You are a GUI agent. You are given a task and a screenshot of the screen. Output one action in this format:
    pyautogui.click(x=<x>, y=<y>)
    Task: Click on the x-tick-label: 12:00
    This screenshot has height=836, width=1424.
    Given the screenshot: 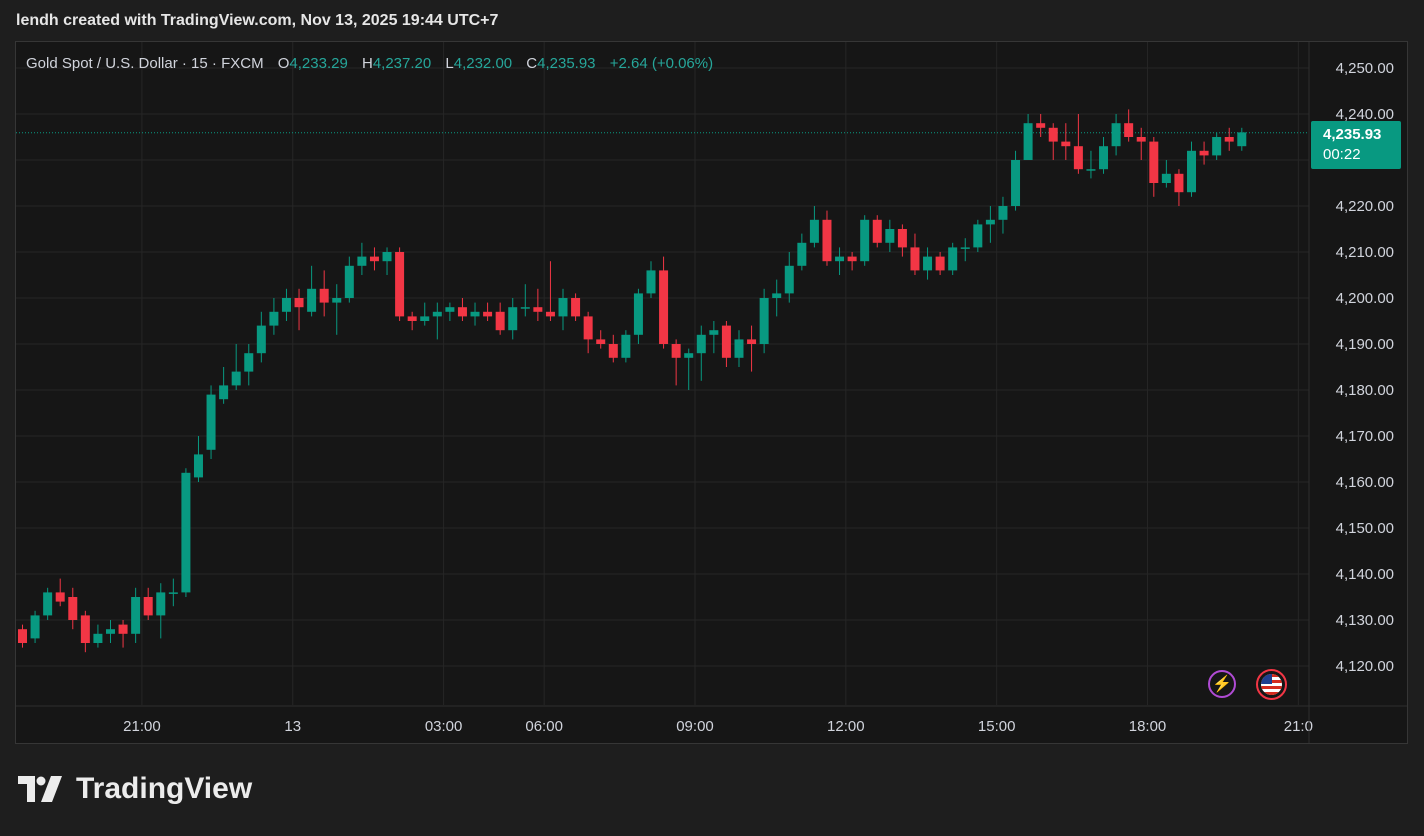 What is the action you would take?
    pyautogui.click(x=846, y=726)
    